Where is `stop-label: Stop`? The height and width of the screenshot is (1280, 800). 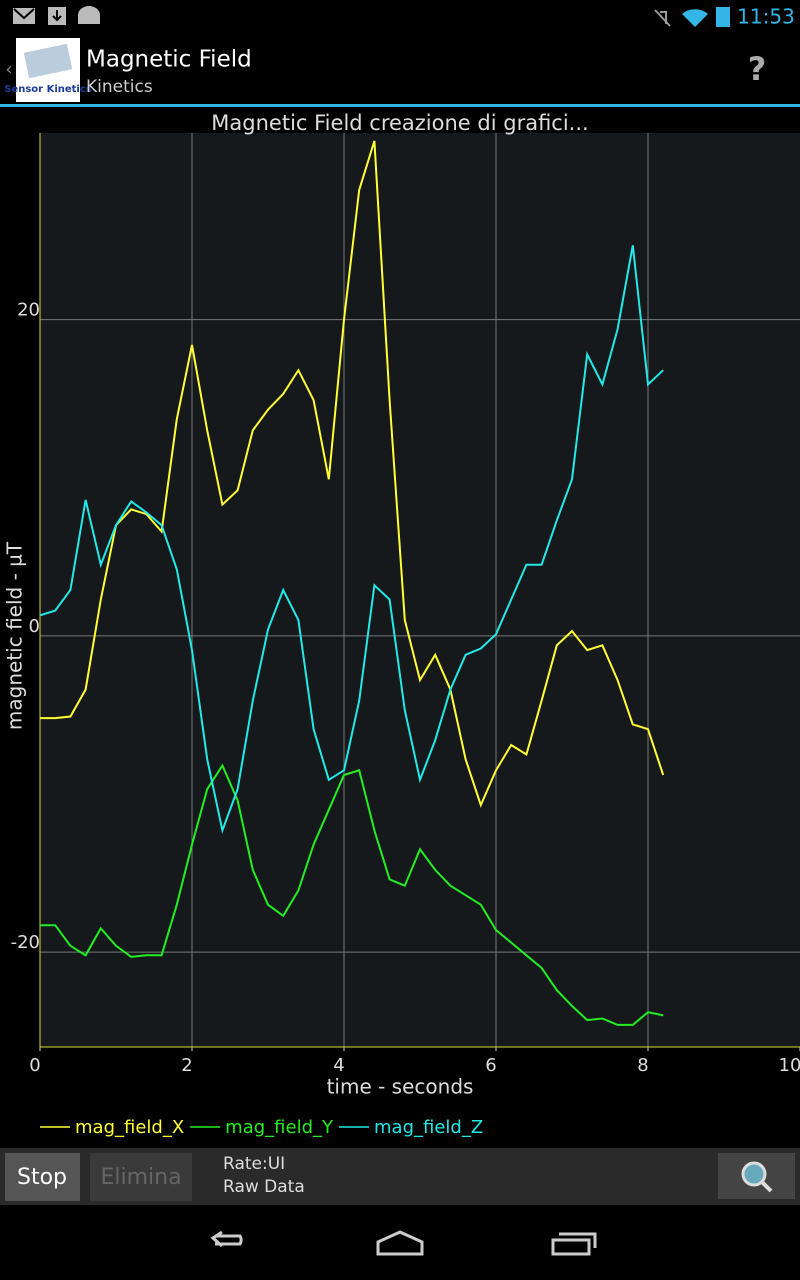 stop-label: Stop is located at coordinates (42, 1177).